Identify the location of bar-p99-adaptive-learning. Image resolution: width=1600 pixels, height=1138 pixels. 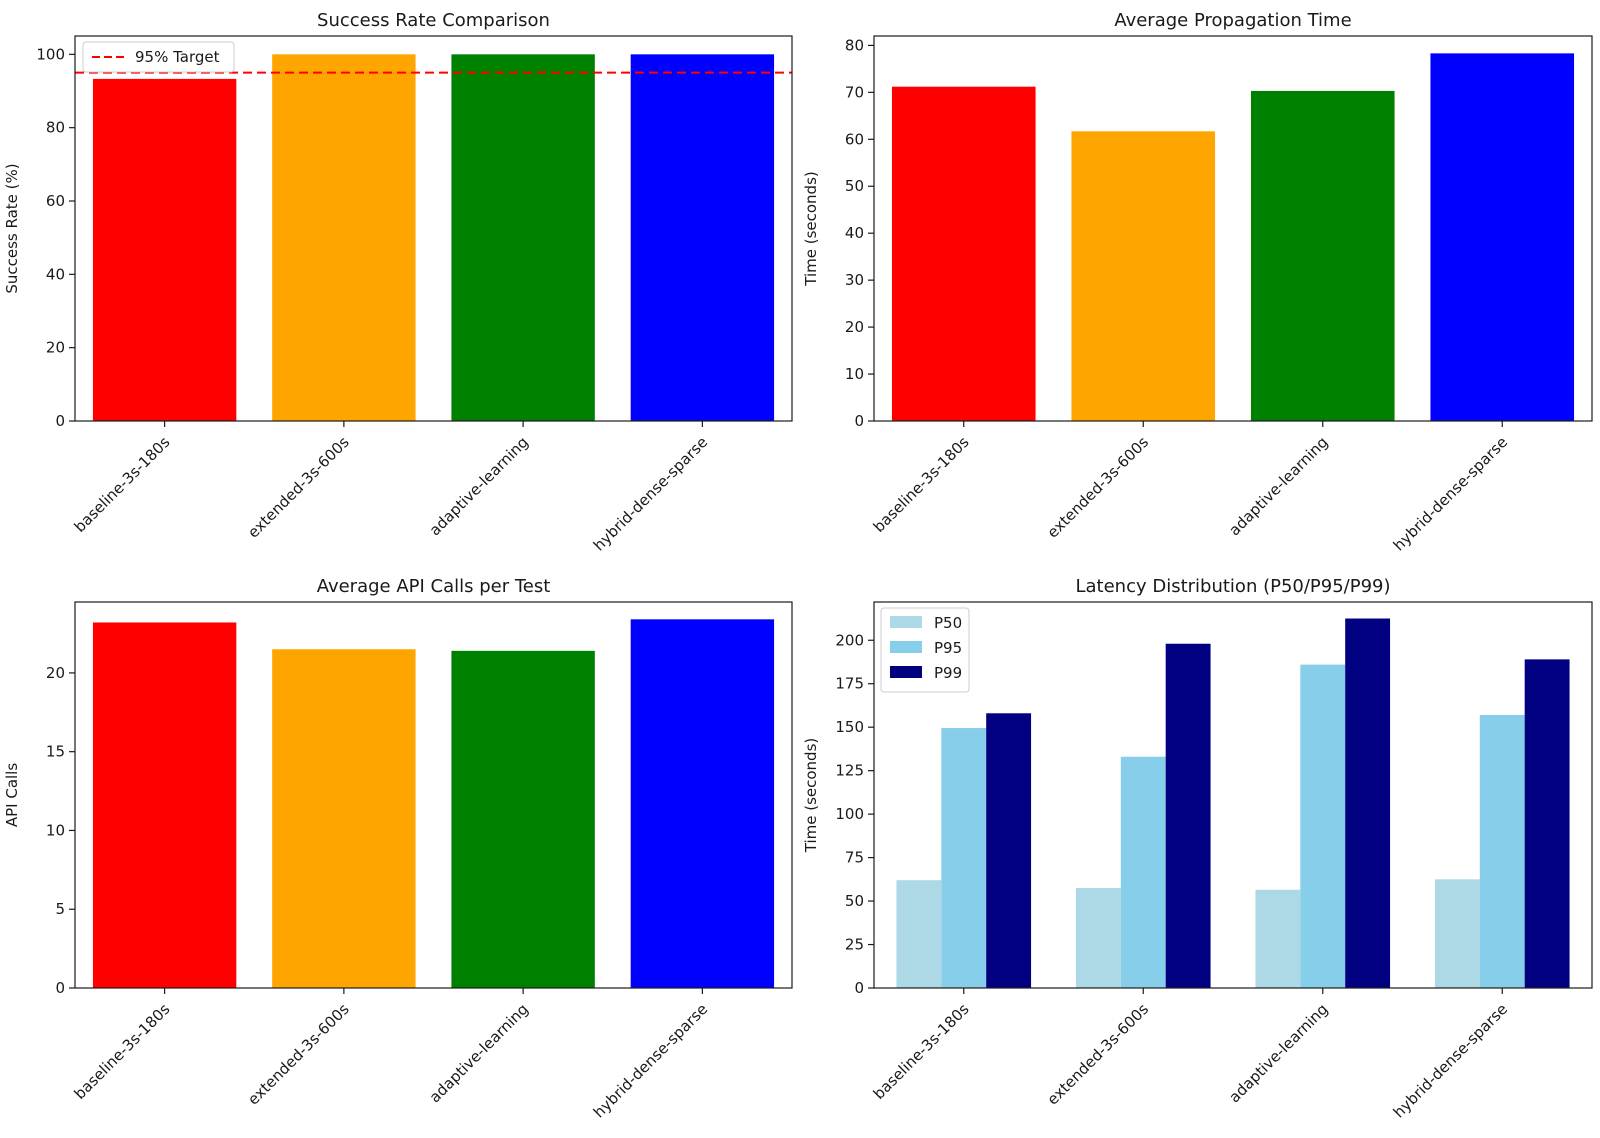
(1368, 803).